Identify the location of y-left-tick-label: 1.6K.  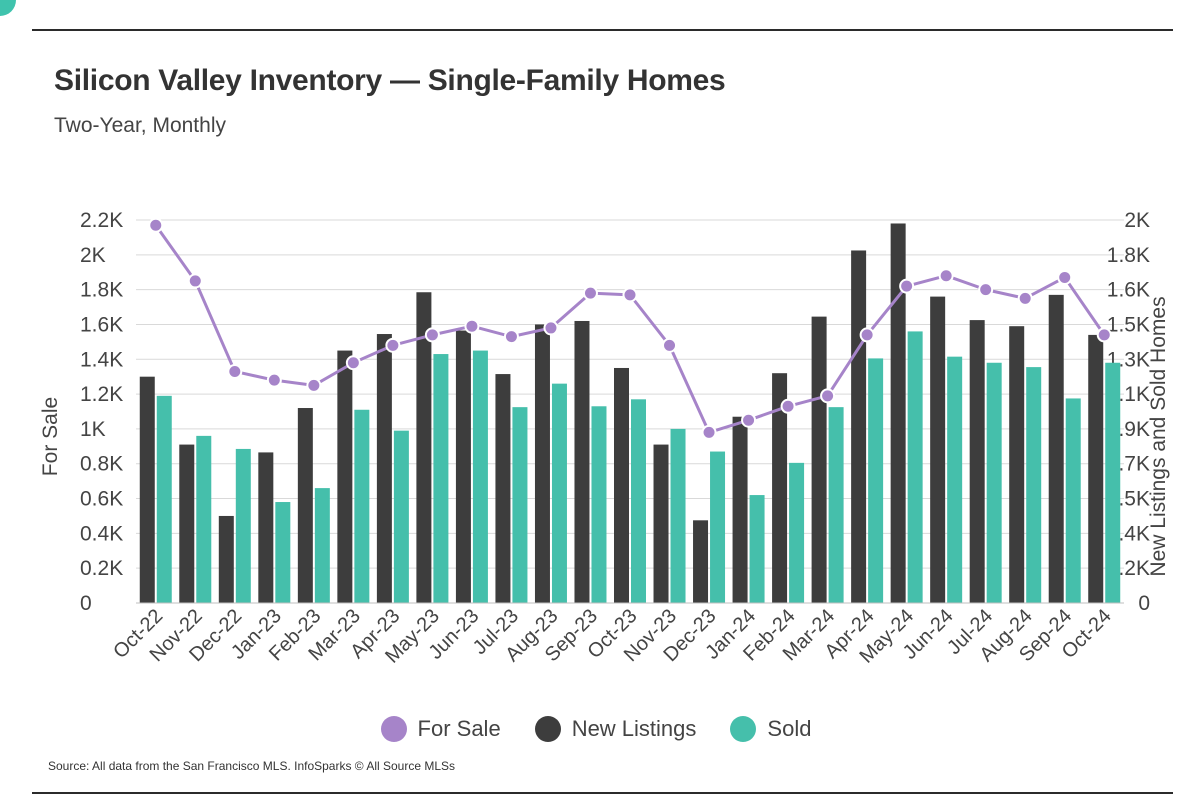
(101, 324).